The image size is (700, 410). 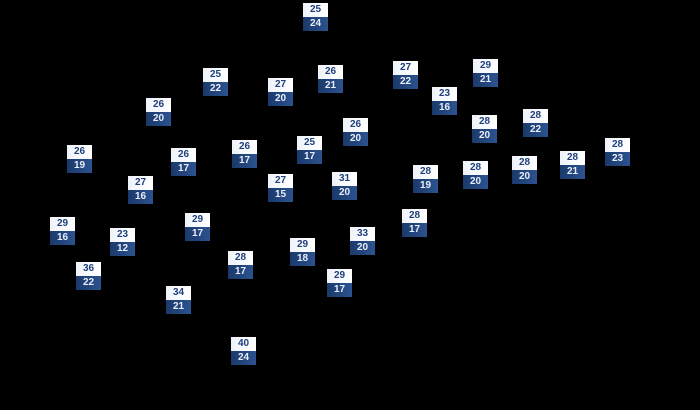 I want to click on map-marker: 29 16, so click(x=62, y=231).